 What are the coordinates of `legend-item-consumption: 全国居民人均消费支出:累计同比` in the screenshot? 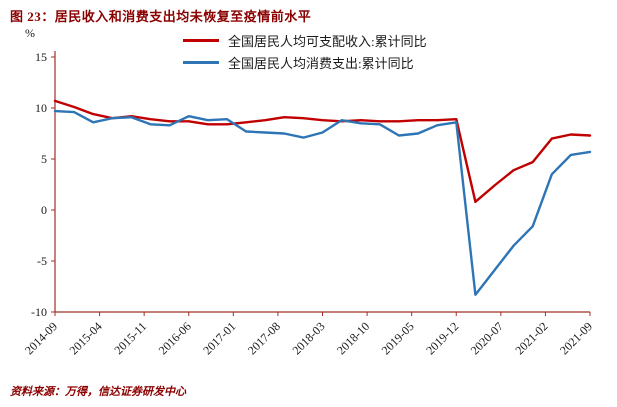 It's located at (305, 62).